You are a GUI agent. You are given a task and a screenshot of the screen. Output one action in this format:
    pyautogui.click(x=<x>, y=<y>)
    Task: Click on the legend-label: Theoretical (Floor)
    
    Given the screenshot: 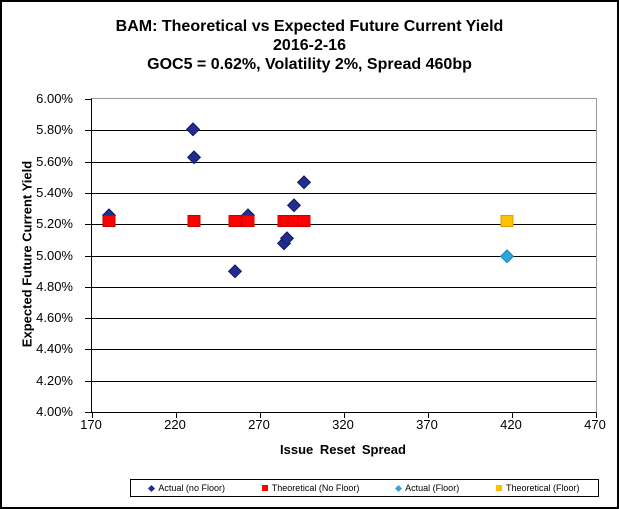 What is the action you would take?
    pyautogui.click(x=543, y=488)
    